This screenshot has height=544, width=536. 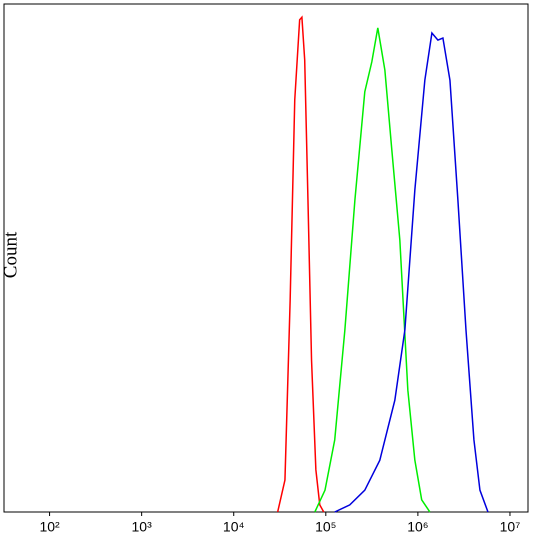 I want to click on x-tick-label: 10⁶, so click(x=417, y=527).